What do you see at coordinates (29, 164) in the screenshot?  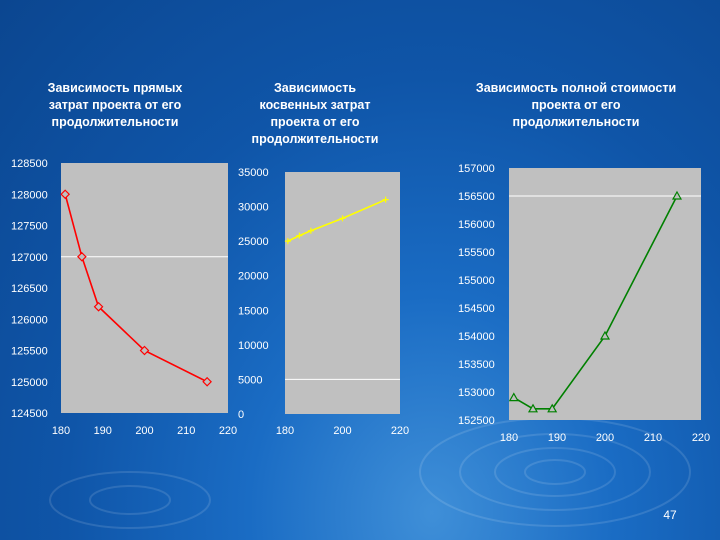 I see `y-tick-label: 128500` at bounding box center [29, 164].